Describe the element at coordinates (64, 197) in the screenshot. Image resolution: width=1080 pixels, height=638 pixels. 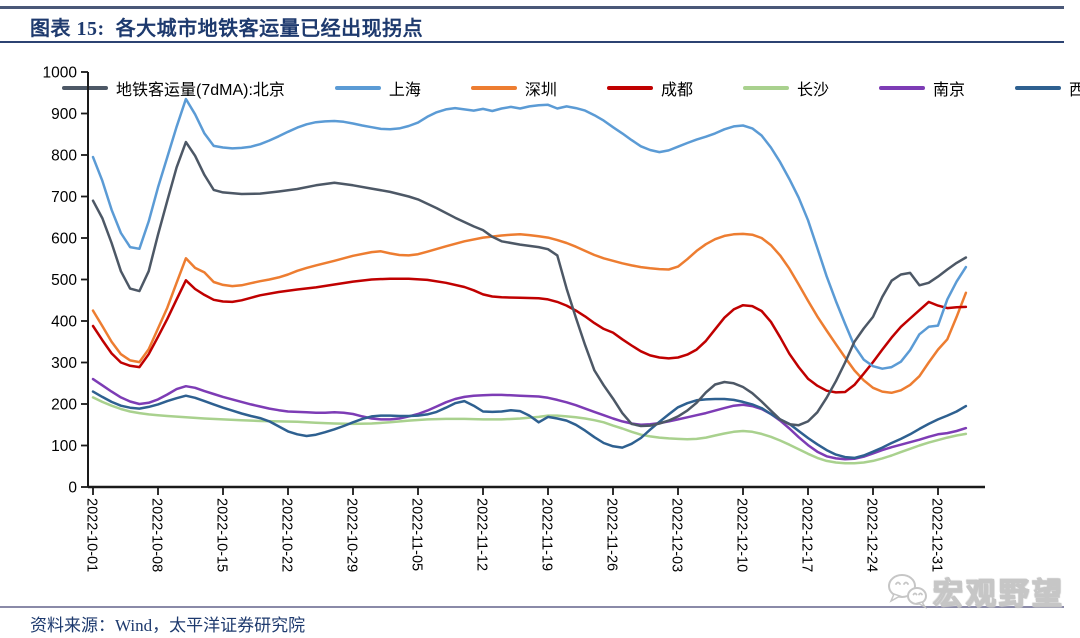
I see `y-tick-label: 700` at that location.